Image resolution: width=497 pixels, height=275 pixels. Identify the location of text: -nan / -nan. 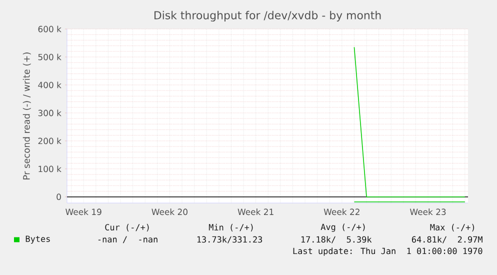
(128, 240).